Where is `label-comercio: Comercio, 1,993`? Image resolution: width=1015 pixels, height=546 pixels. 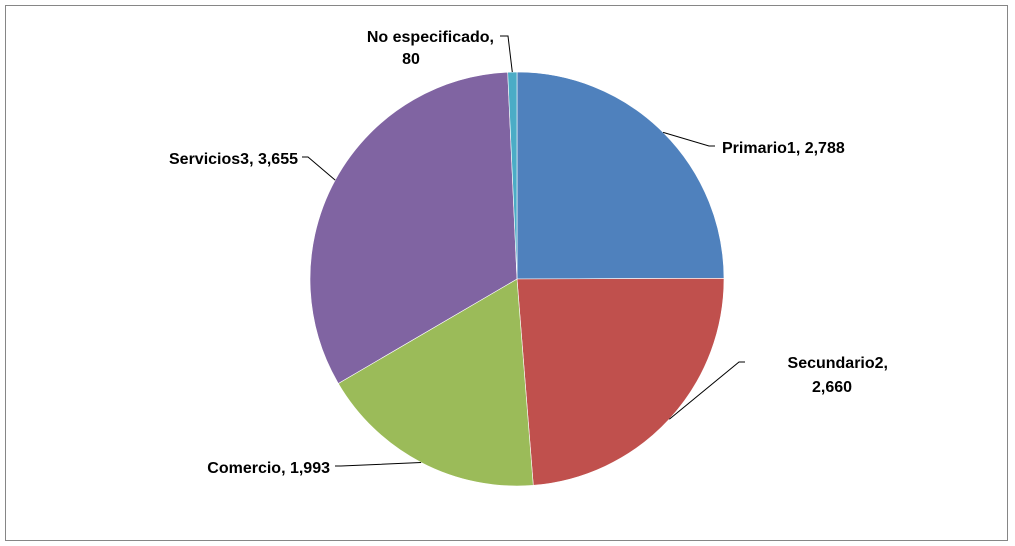
label-comercio: Comercio, 1,993 is located at coordinates (268, 468).